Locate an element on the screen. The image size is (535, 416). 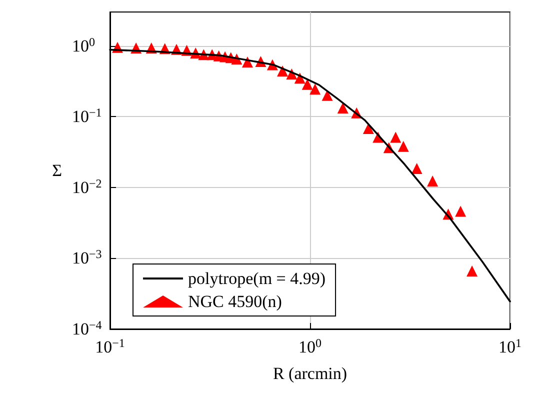
legend-label: polytrope(m = 4.99) is located at coordinates (257, 278).